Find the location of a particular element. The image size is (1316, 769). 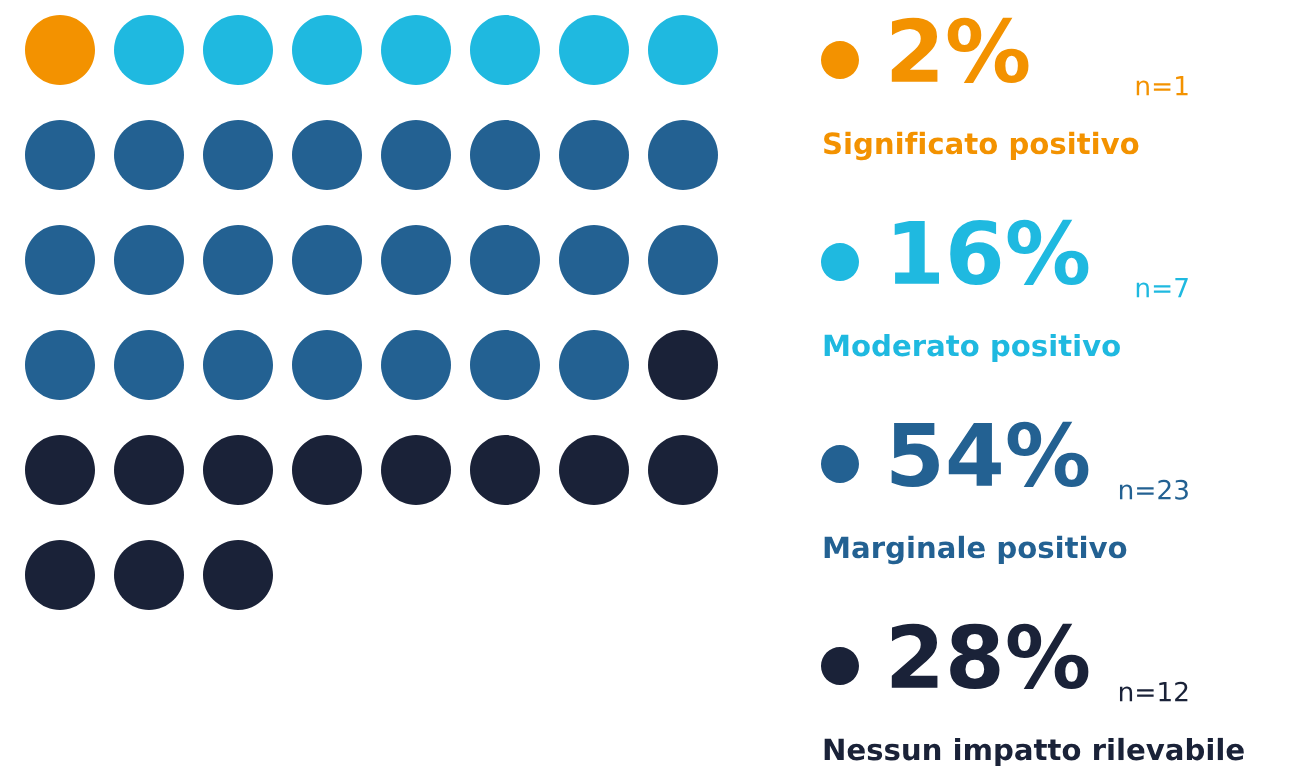

category-label: Marginale positivo is located at coordinates (975, 550).